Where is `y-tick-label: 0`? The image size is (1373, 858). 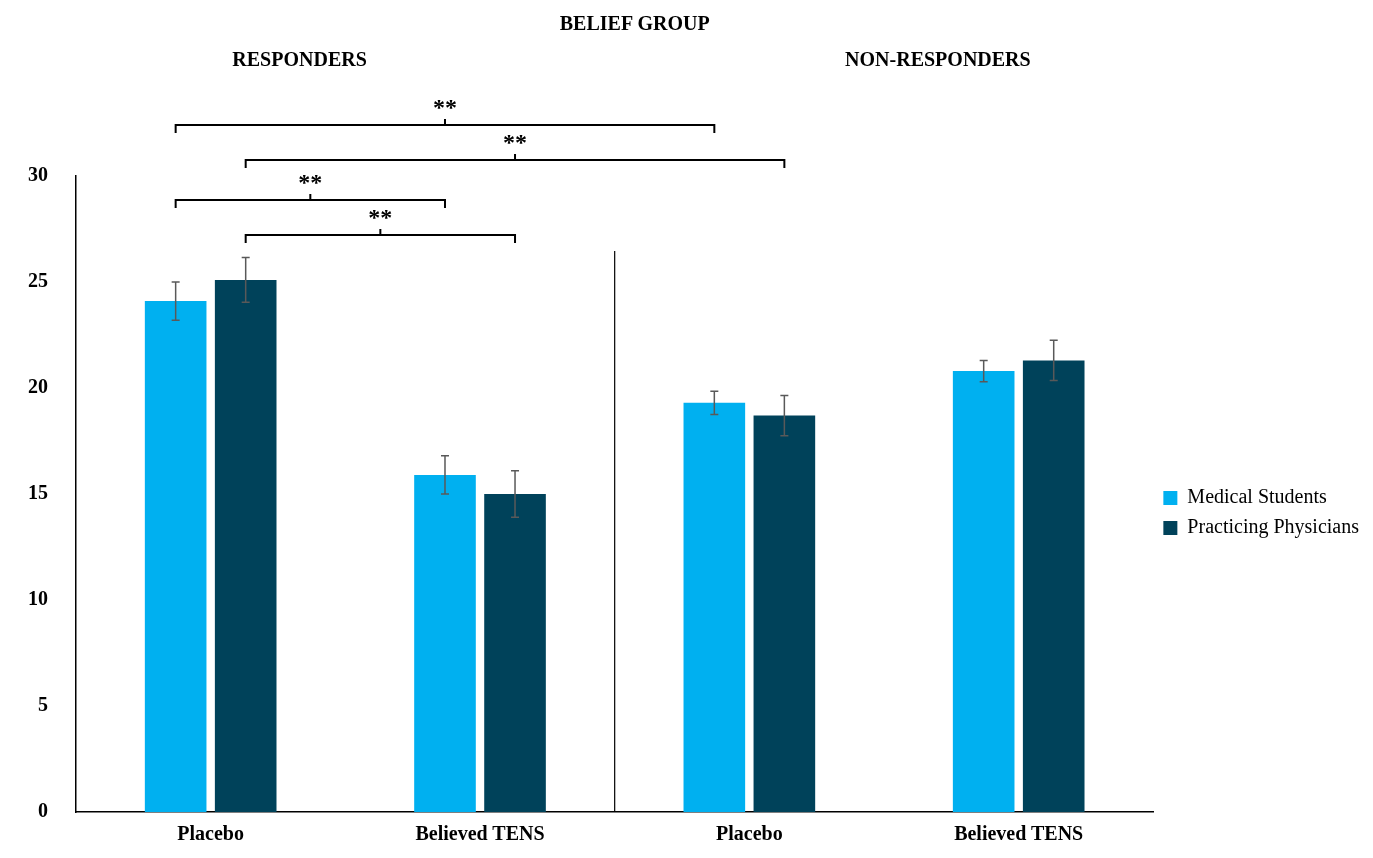 y-tick-label: 0 is located at coordinates (43, 810).